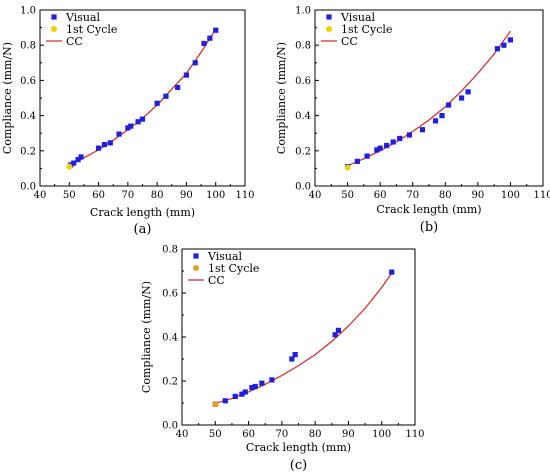  I want to click on panel-label: (b), so click(429, 227).